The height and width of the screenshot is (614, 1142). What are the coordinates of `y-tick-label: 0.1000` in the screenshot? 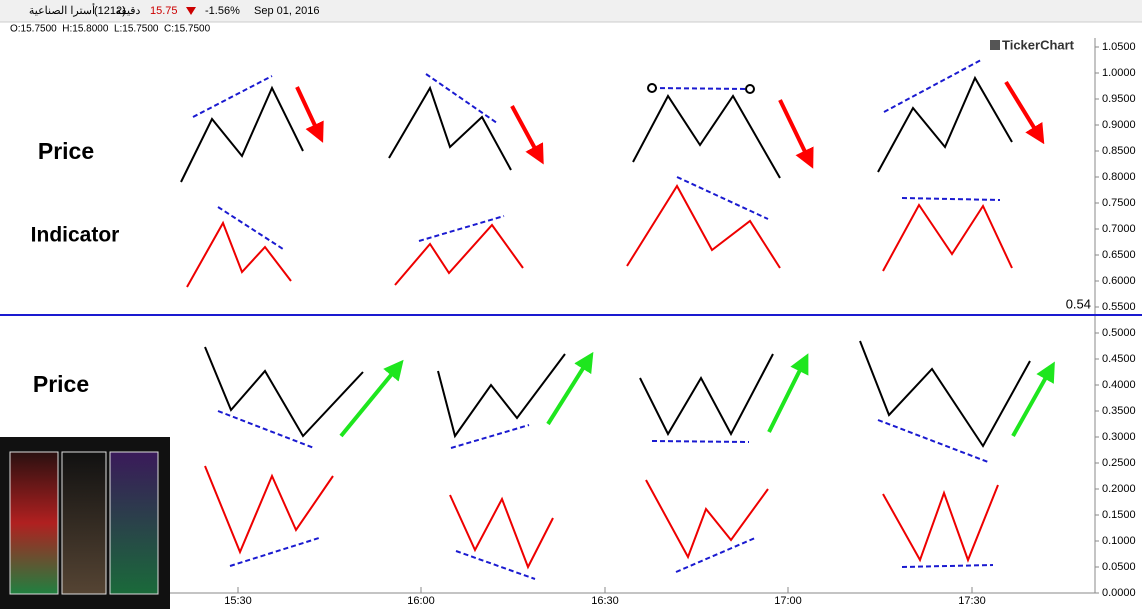 It's located at (1119, 541).